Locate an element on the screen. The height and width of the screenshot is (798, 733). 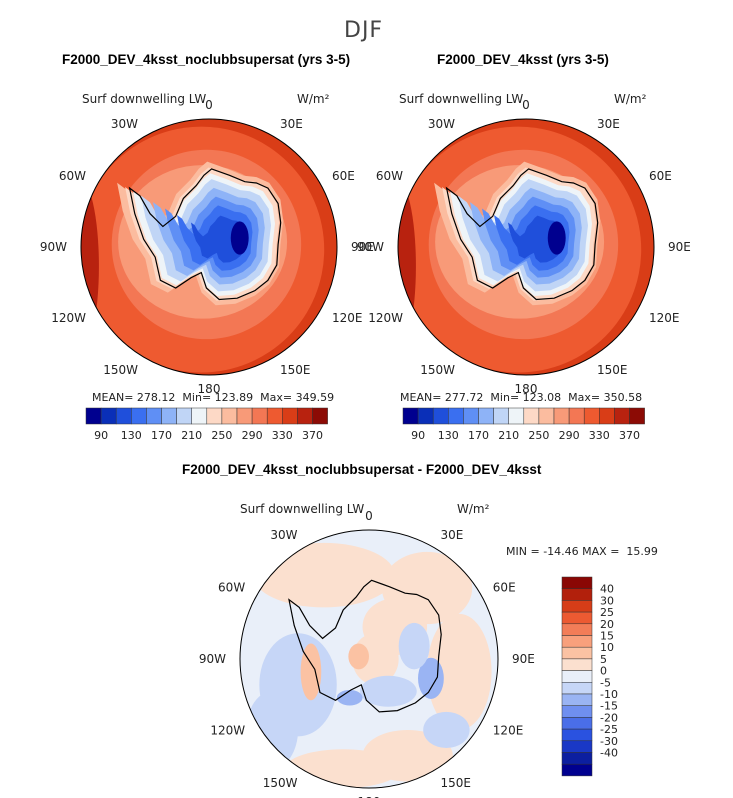
panel1-colorbar-label-7: 370 is located at coordinates (312, 435).